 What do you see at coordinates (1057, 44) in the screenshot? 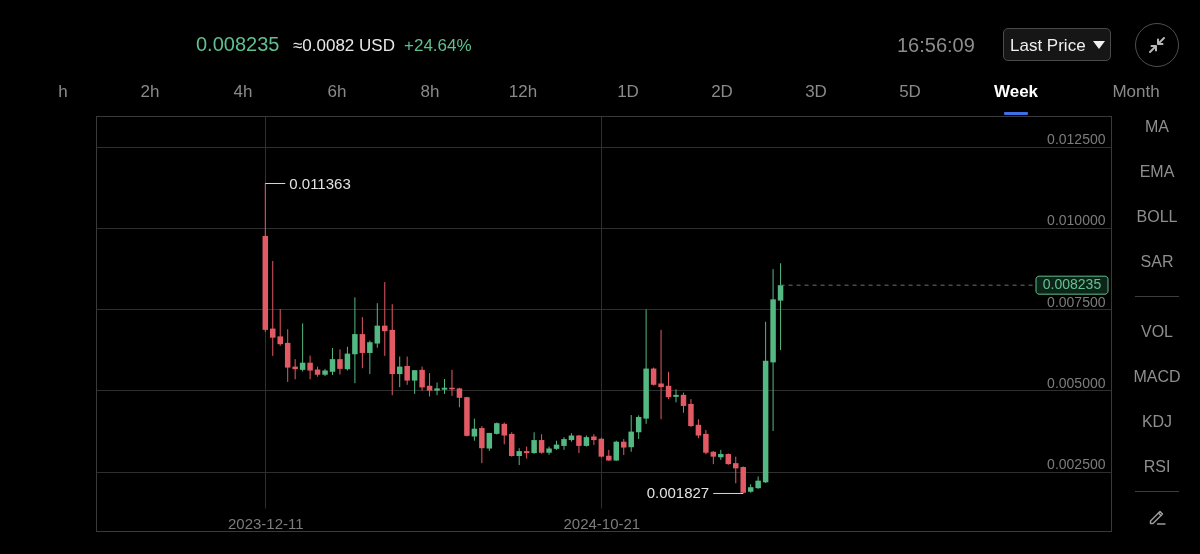
I see `dropdown-button: Last Price` at bounding box center [1057, 44].